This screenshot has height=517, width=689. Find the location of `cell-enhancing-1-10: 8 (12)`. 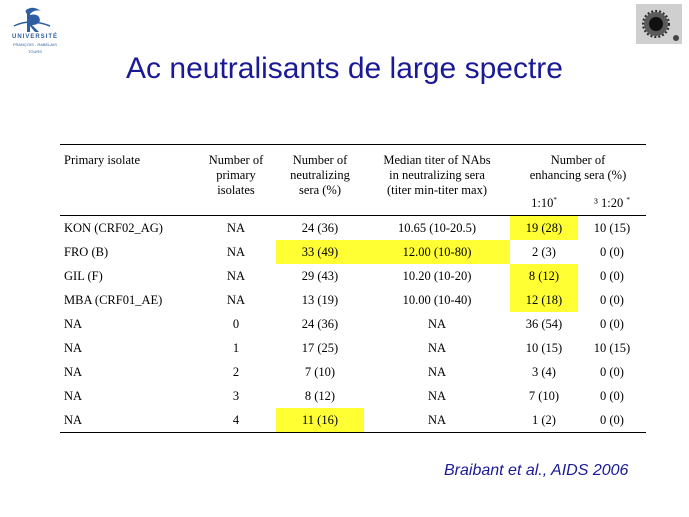

cell-enhancing-1-10: 8 (12) is located at coordinates (544, 276).